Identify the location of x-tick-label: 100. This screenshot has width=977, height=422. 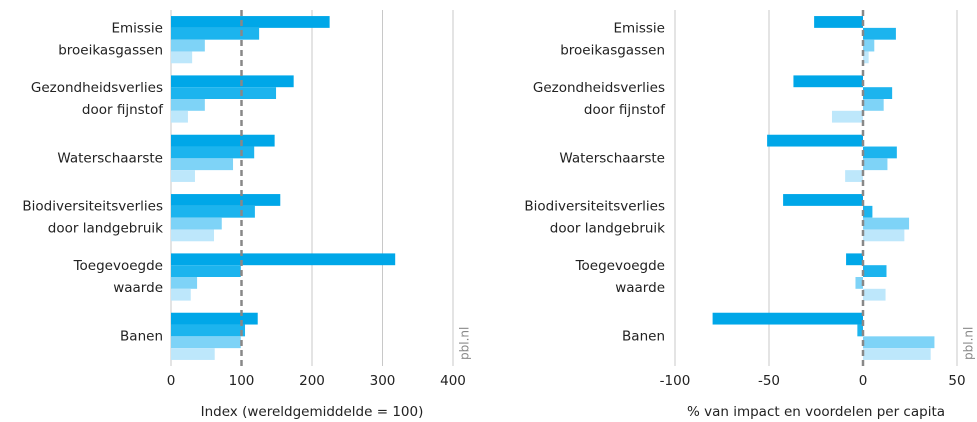
(242, 381).